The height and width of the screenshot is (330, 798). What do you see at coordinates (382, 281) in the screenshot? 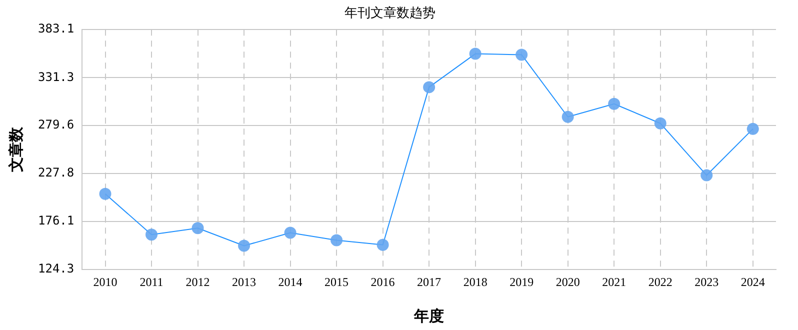
I see `x-tick-label: 2016` at bounding box center [382, 281].